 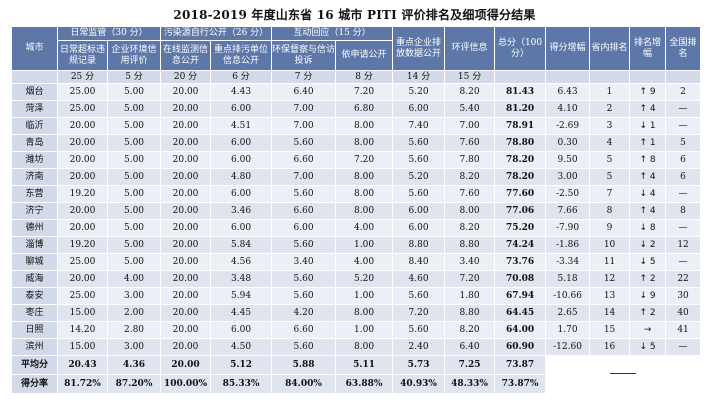 What do you see at coordinates (34, 160) in the screenshot?
I see `city-cell: 潍坊` at bounding box center [34, 160].